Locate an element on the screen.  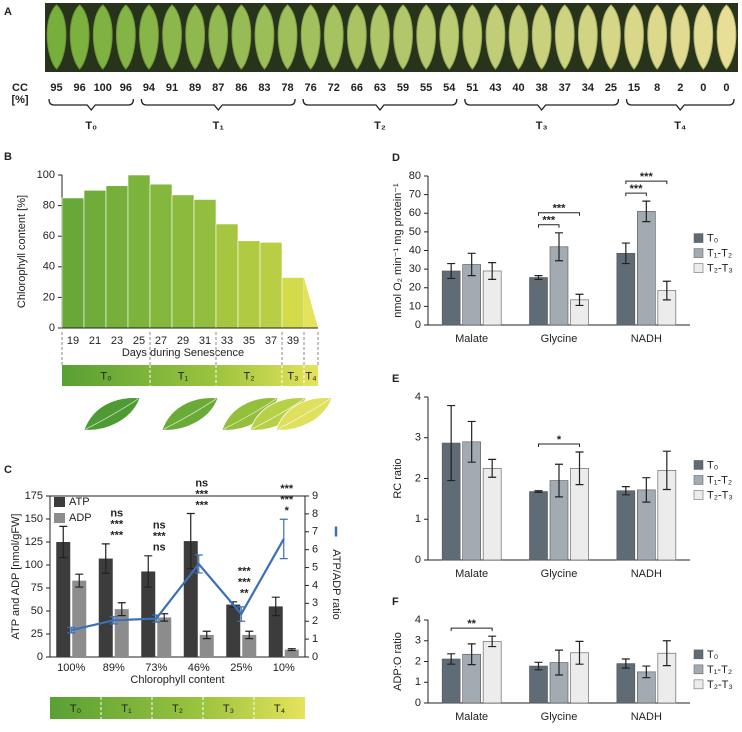
stage-label: T₂ is located at coordinates (177, 709).